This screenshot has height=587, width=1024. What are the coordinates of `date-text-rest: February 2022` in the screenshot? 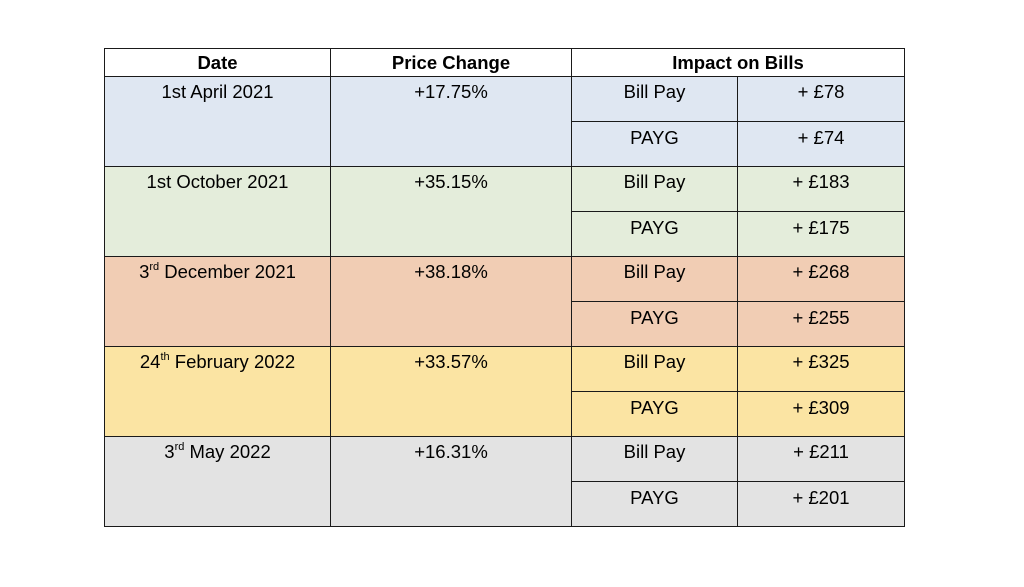 It's located at (232, 361).